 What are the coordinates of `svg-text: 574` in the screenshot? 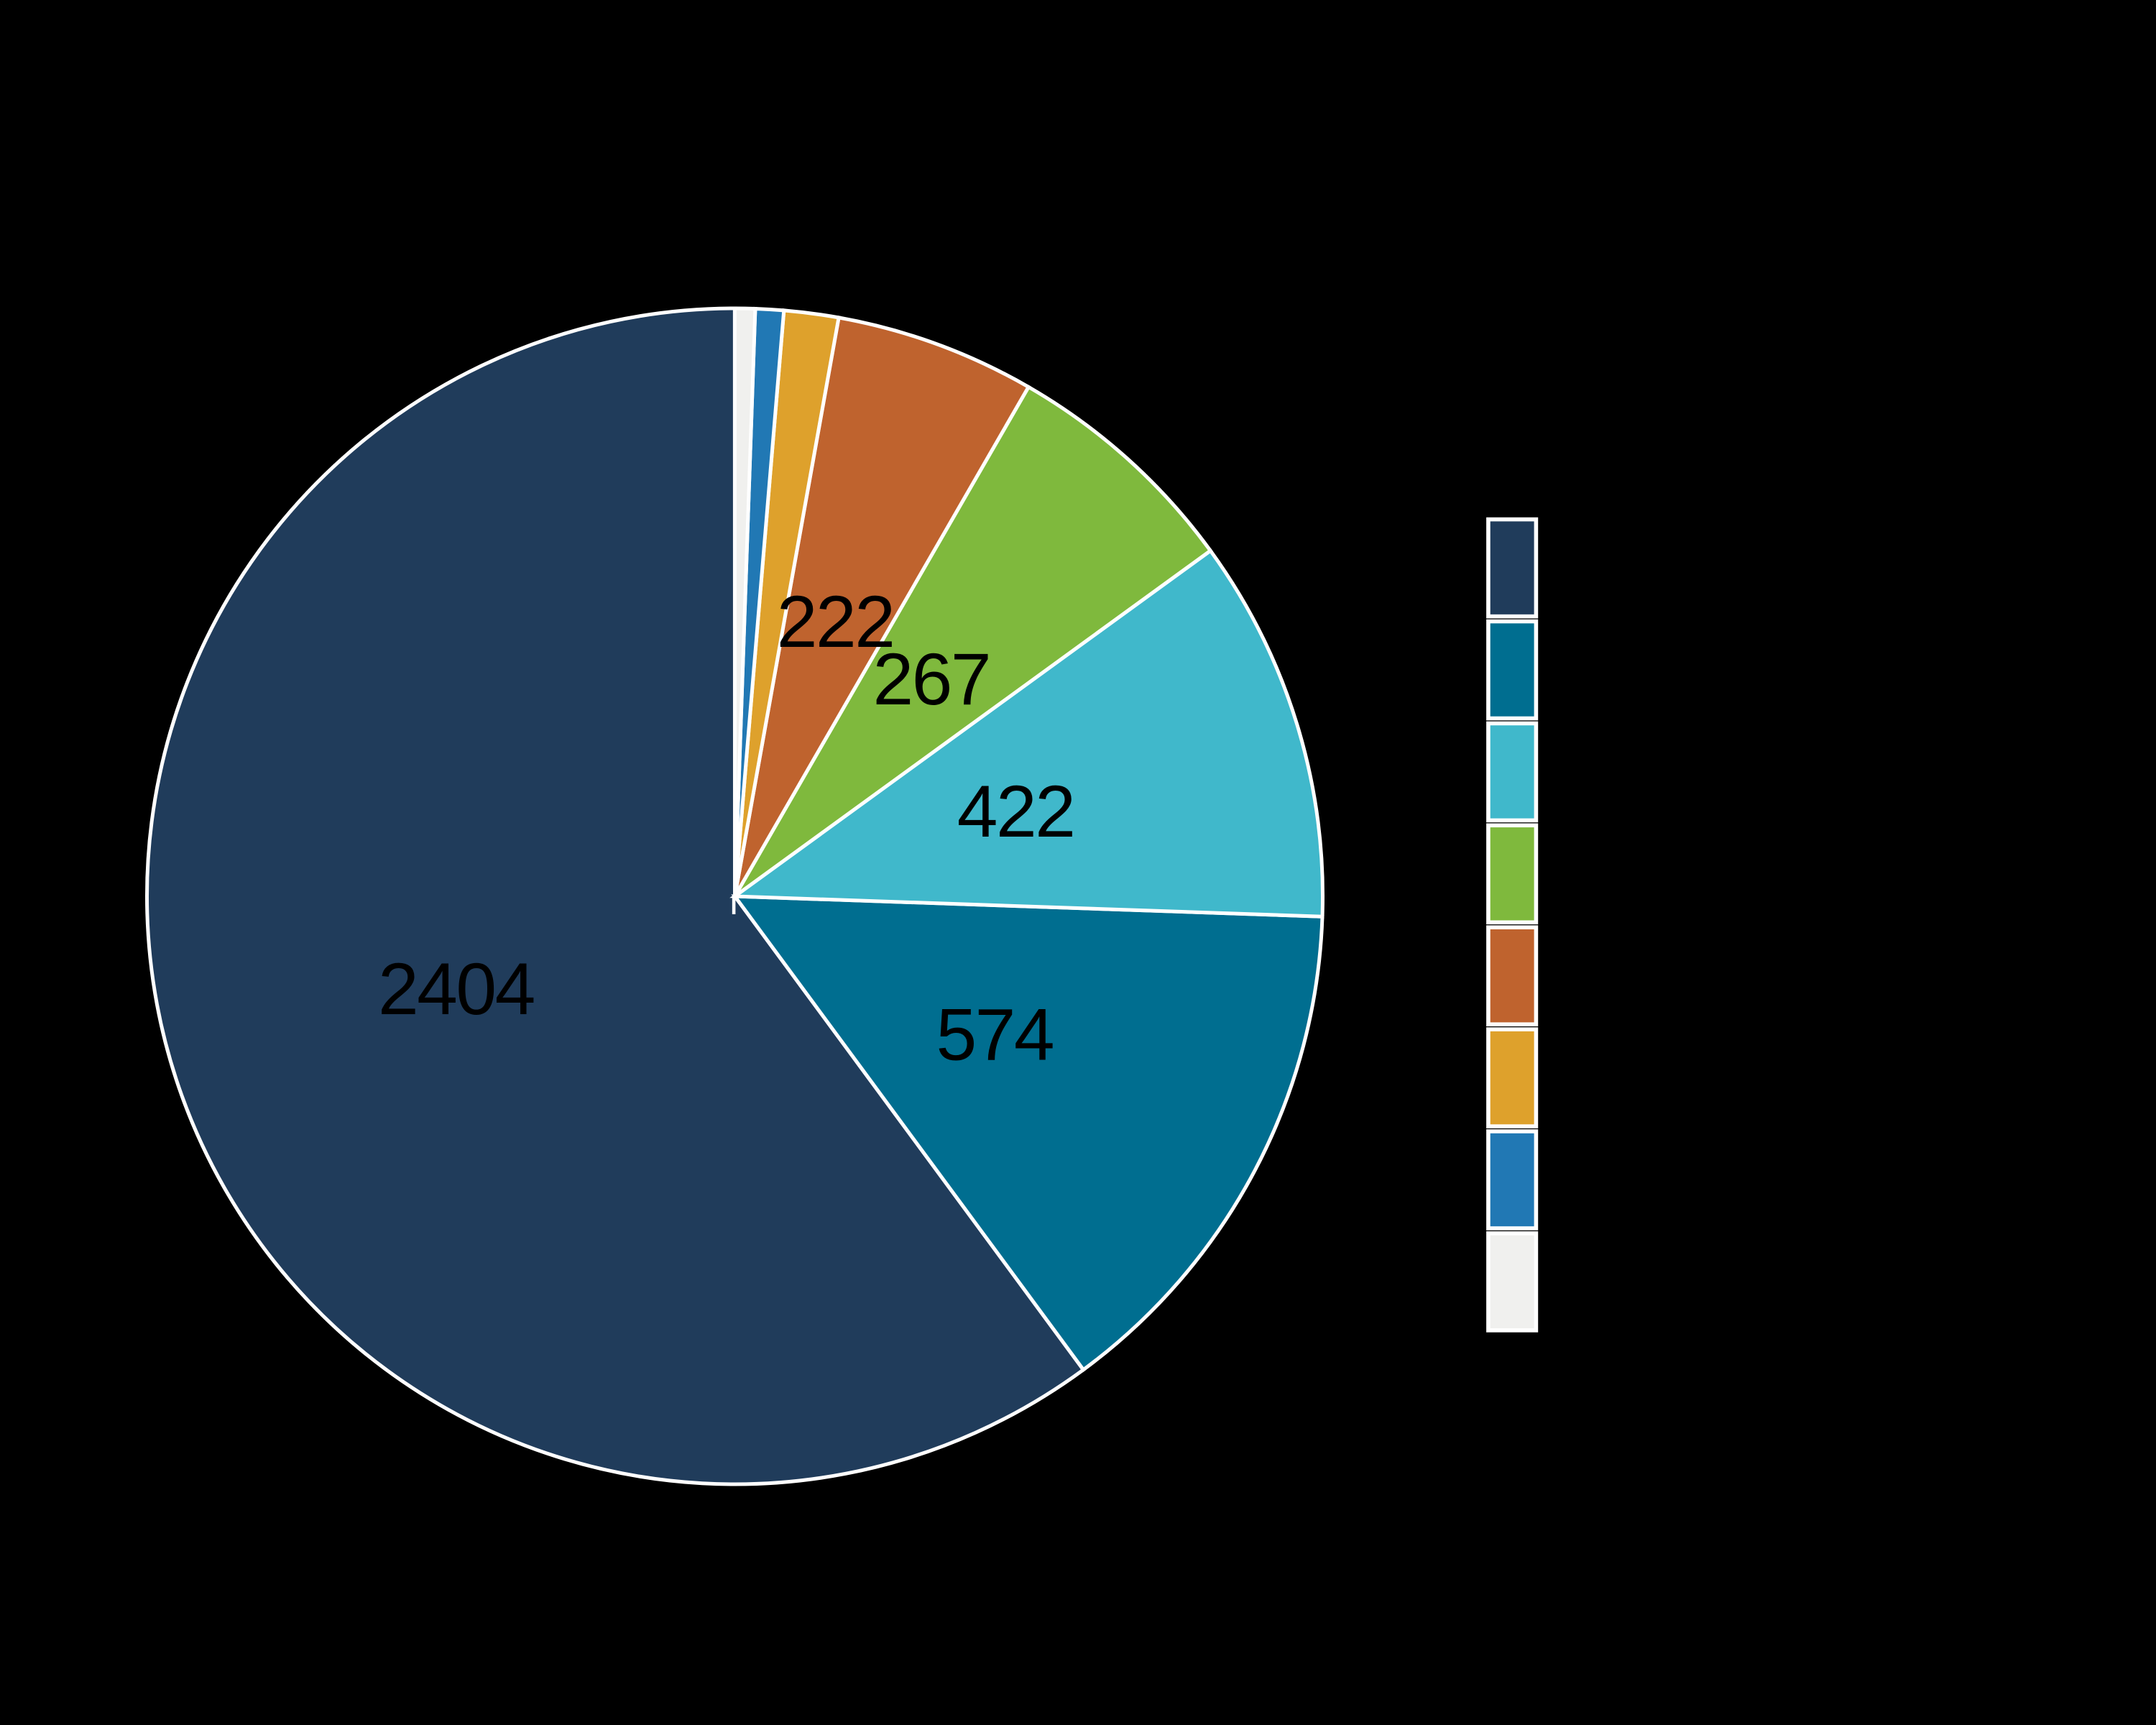 It's located at (994, 1034).